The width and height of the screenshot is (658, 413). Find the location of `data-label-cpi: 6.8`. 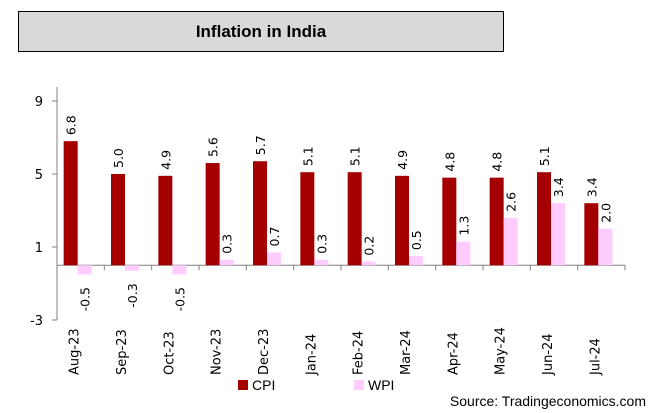

data-label-cpi: 6.8 is located at coordinates (71, 125).